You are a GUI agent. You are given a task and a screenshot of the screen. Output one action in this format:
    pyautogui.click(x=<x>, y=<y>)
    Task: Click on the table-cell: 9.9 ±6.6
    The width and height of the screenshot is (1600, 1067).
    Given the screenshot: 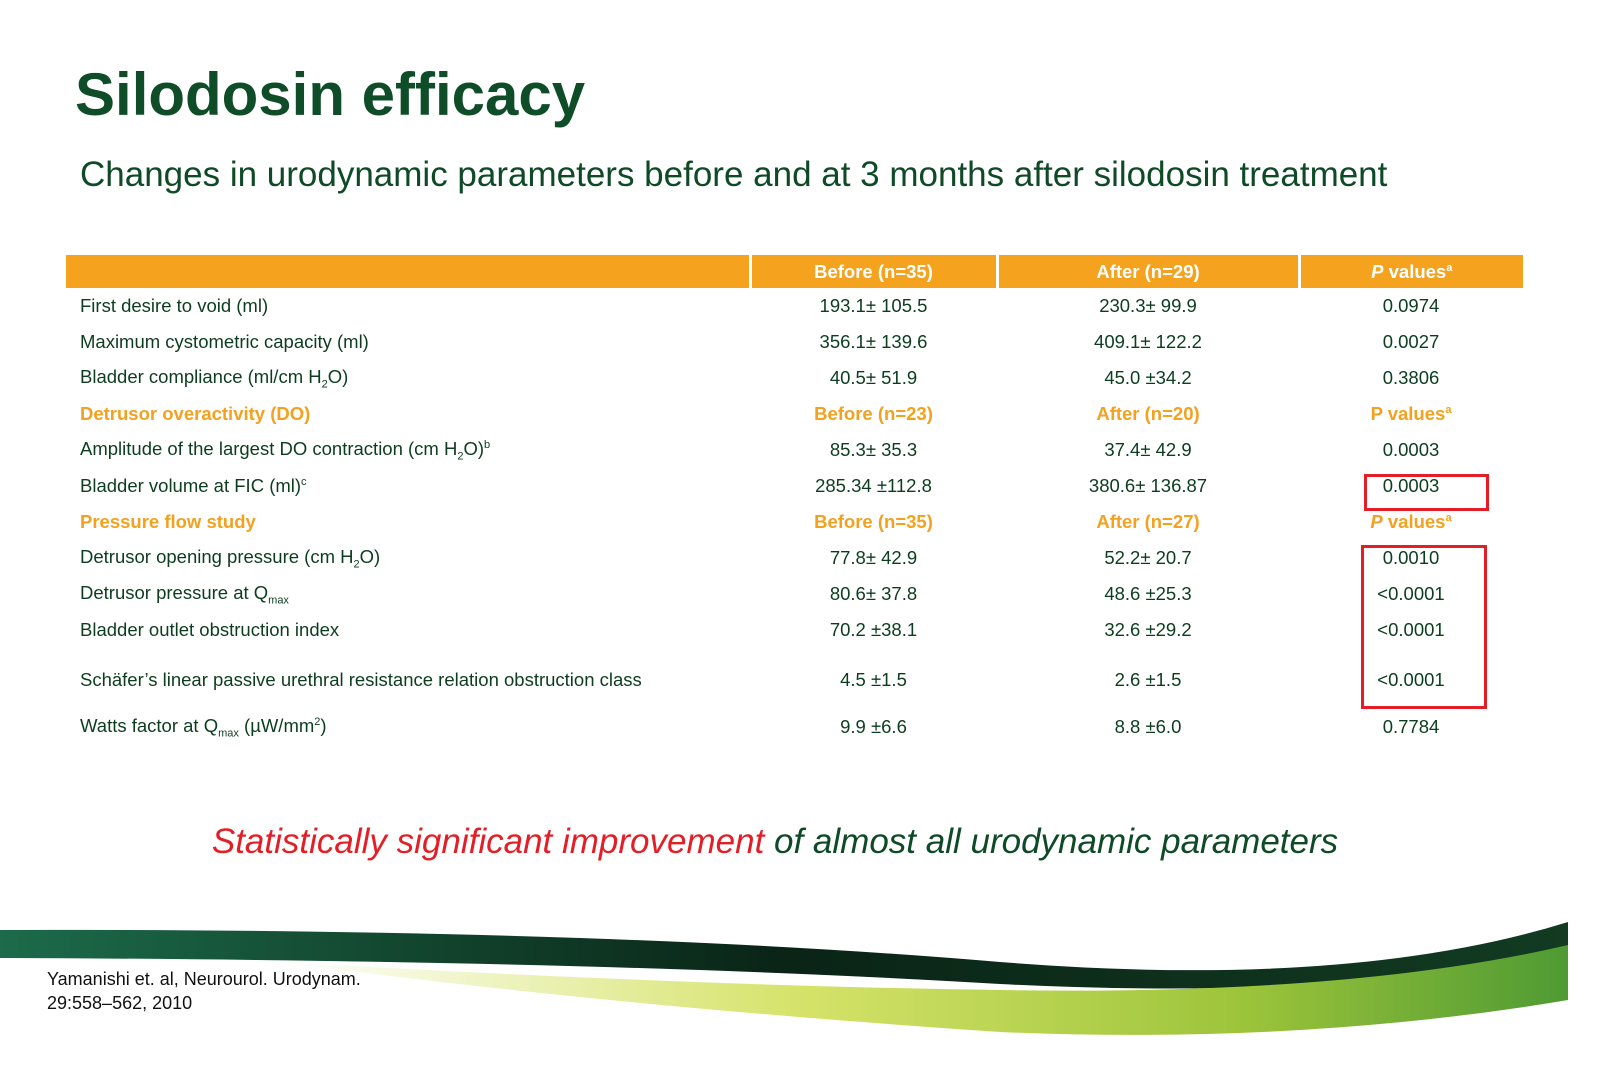 What is the action you would take?
    pyautogui.click(x=873, y=726)
    